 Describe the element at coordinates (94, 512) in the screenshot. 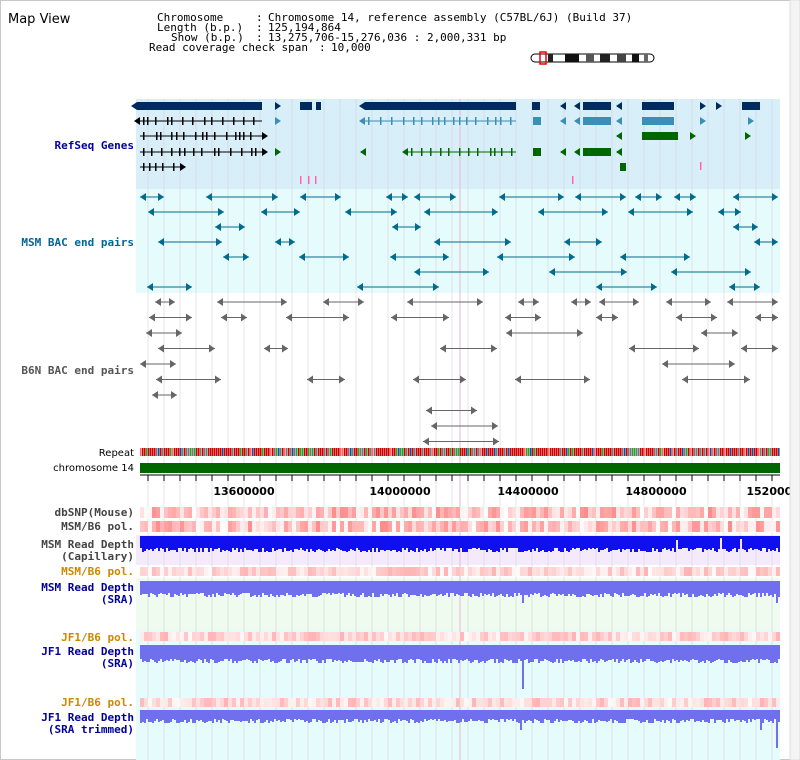

I see `label-dbsnp: dbSNP(Mouse)` at that location.